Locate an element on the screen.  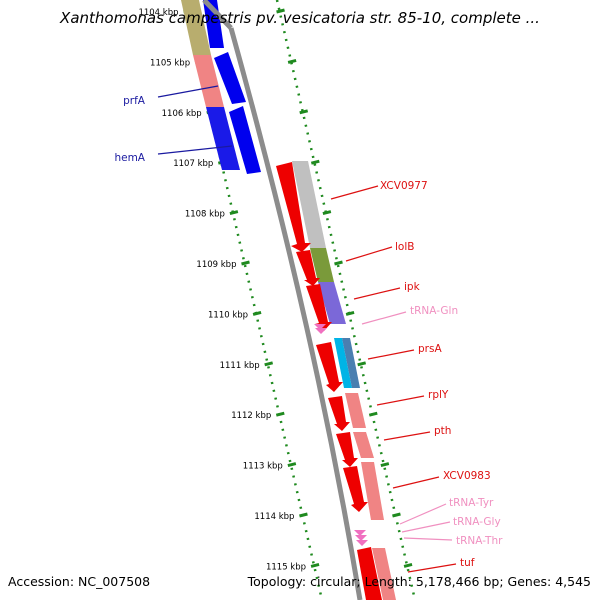
blue-feature-bar is located at coordinates (223, 138).